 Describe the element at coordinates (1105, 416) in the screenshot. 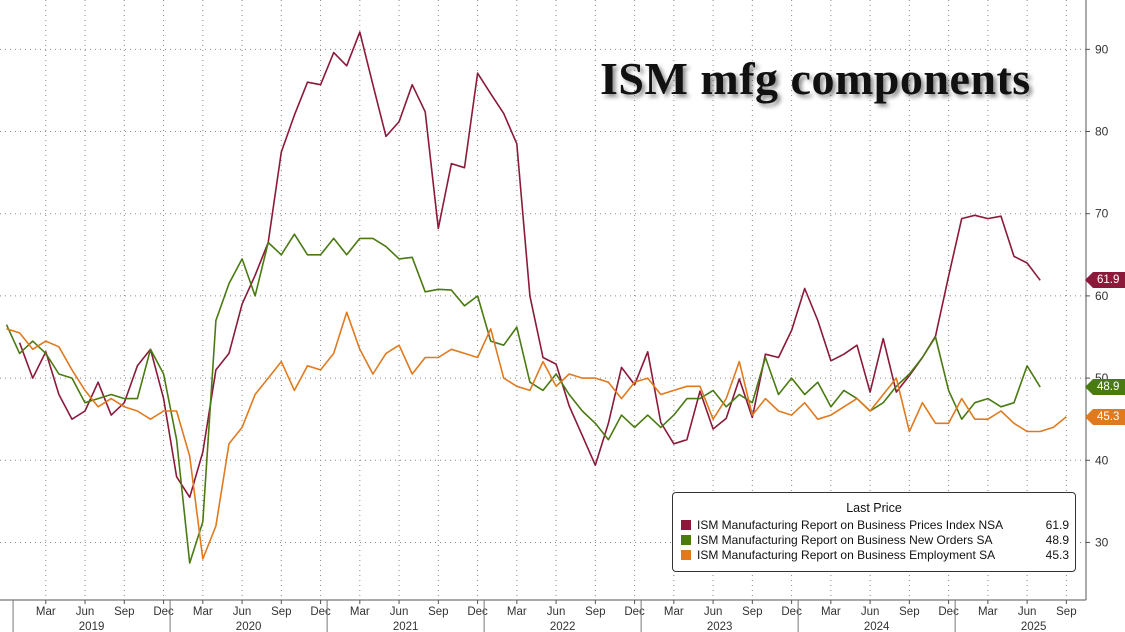

I see `last-value-tag: 45.3` at that location.